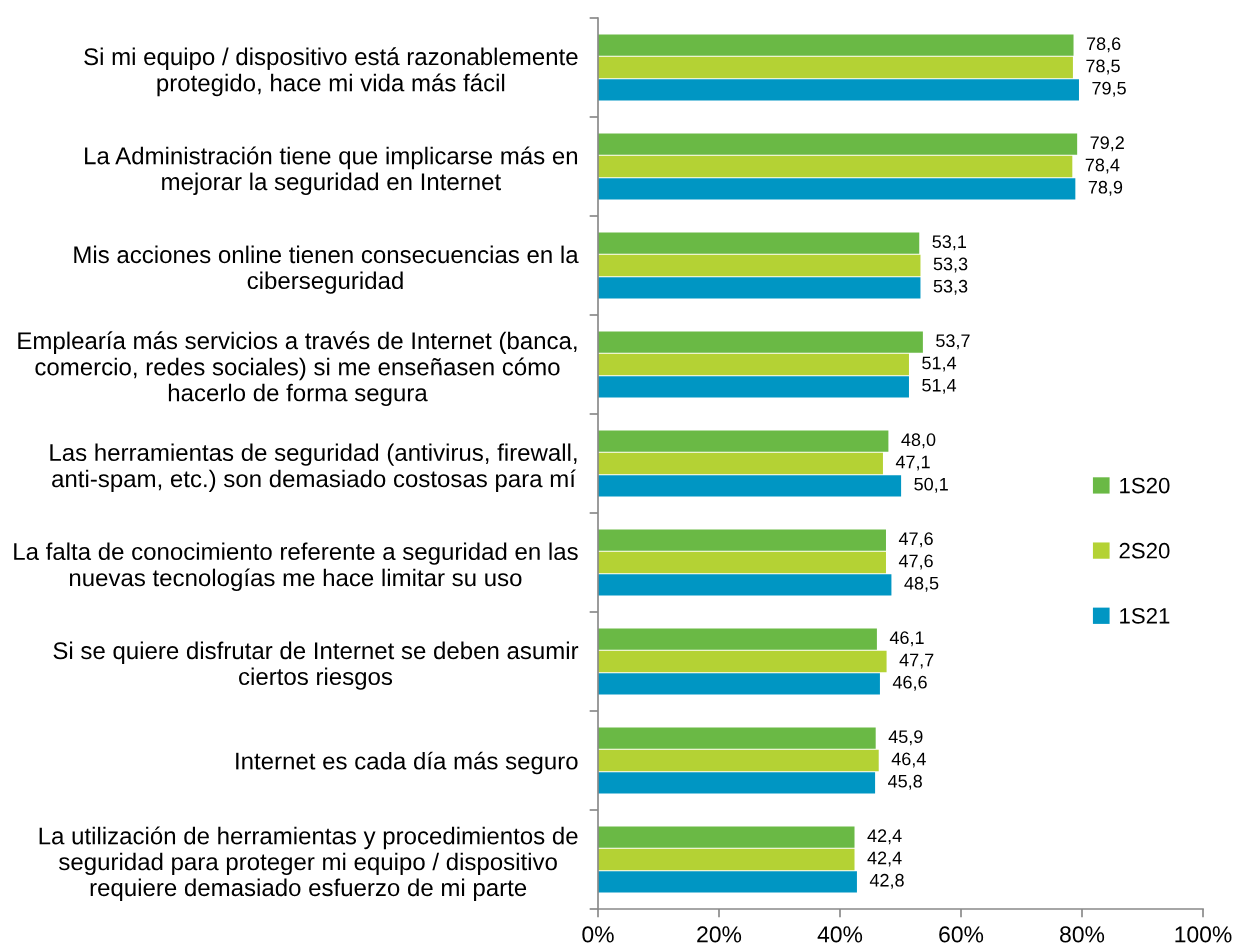  I want to click on data-label: 47,1, so click(912, 463).